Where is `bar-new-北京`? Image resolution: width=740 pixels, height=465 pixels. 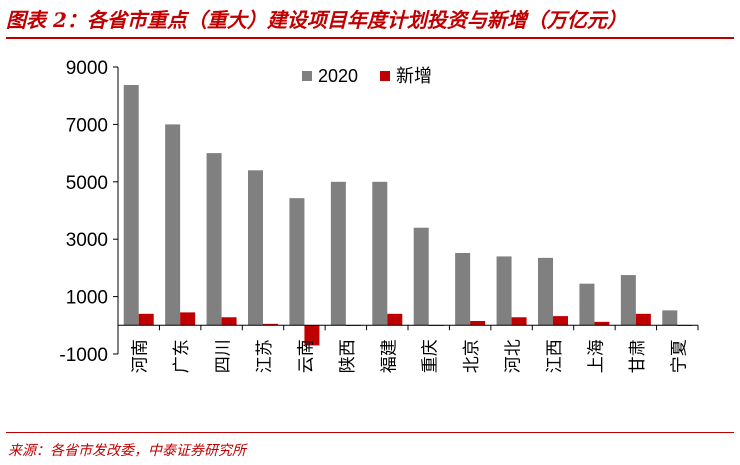
bar-new-北京 is located at coordinates (478, 323).